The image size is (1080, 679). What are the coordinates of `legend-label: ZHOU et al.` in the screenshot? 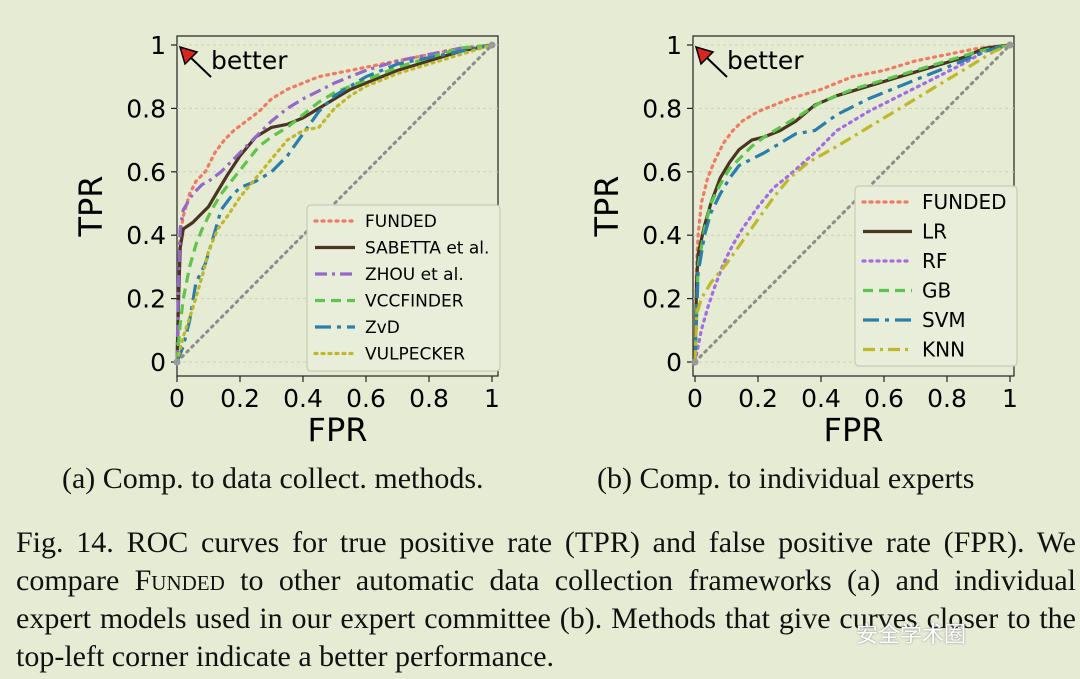 It's located at (414, 275).